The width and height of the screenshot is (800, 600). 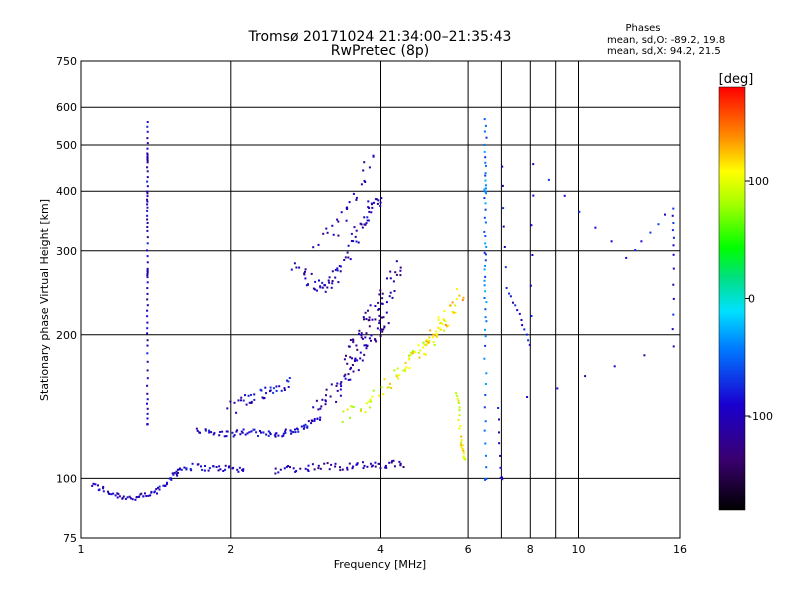 What do you see at coordinates (760, 416) in the screenshot?
I see `colorbar-tick-label: -100` at bounding box center [760, 416].